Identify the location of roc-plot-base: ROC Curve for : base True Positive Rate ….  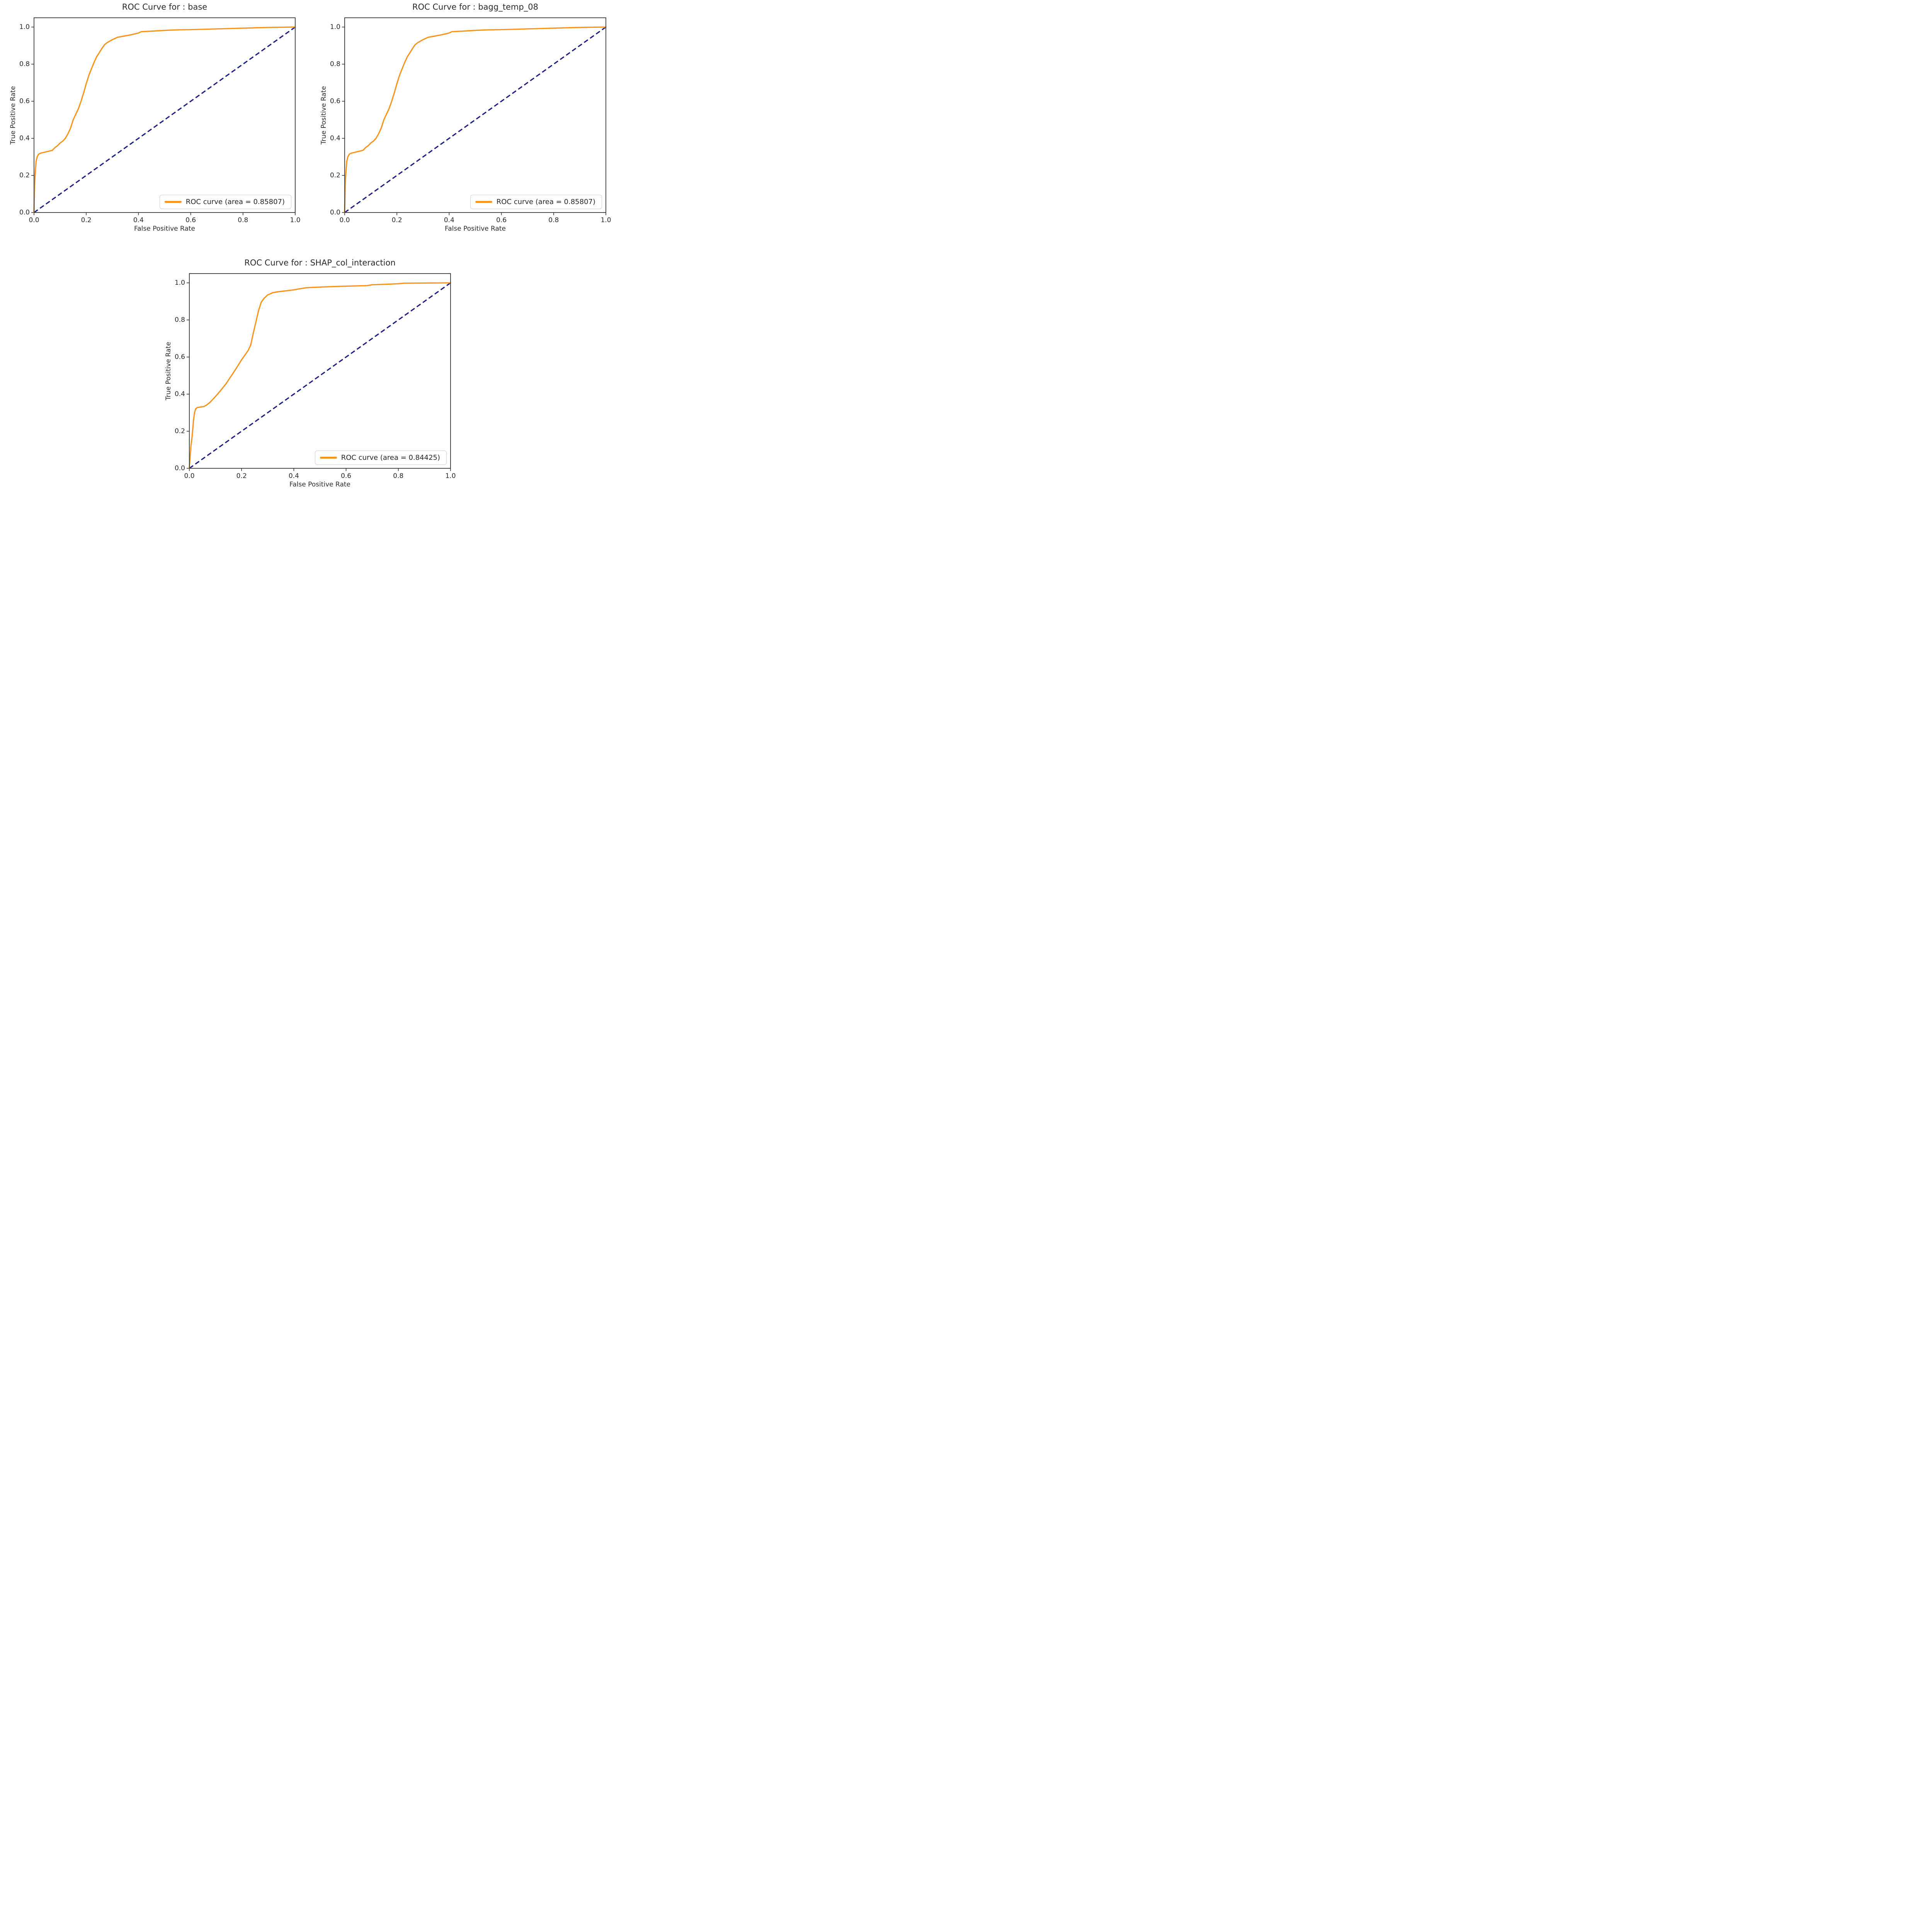
(155, 118).